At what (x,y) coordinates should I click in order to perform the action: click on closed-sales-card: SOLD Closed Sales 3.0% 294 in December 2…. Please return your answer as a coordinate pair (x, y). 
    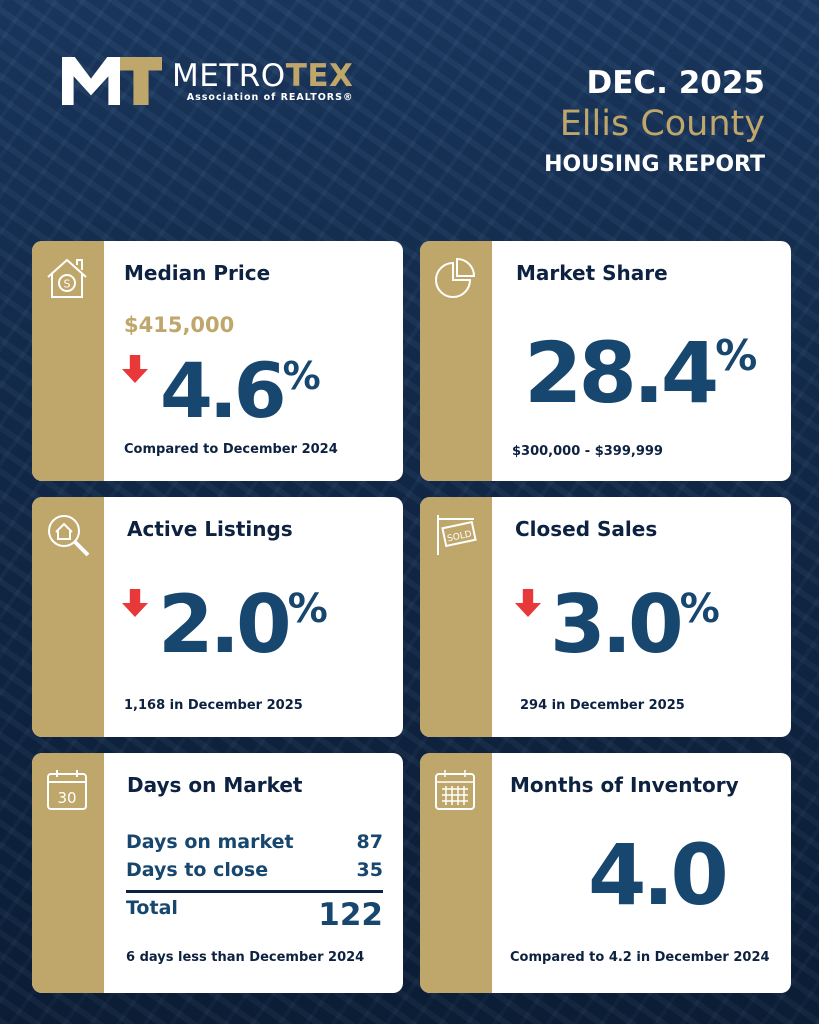
    Looking at the image, I should click on (605, 617).